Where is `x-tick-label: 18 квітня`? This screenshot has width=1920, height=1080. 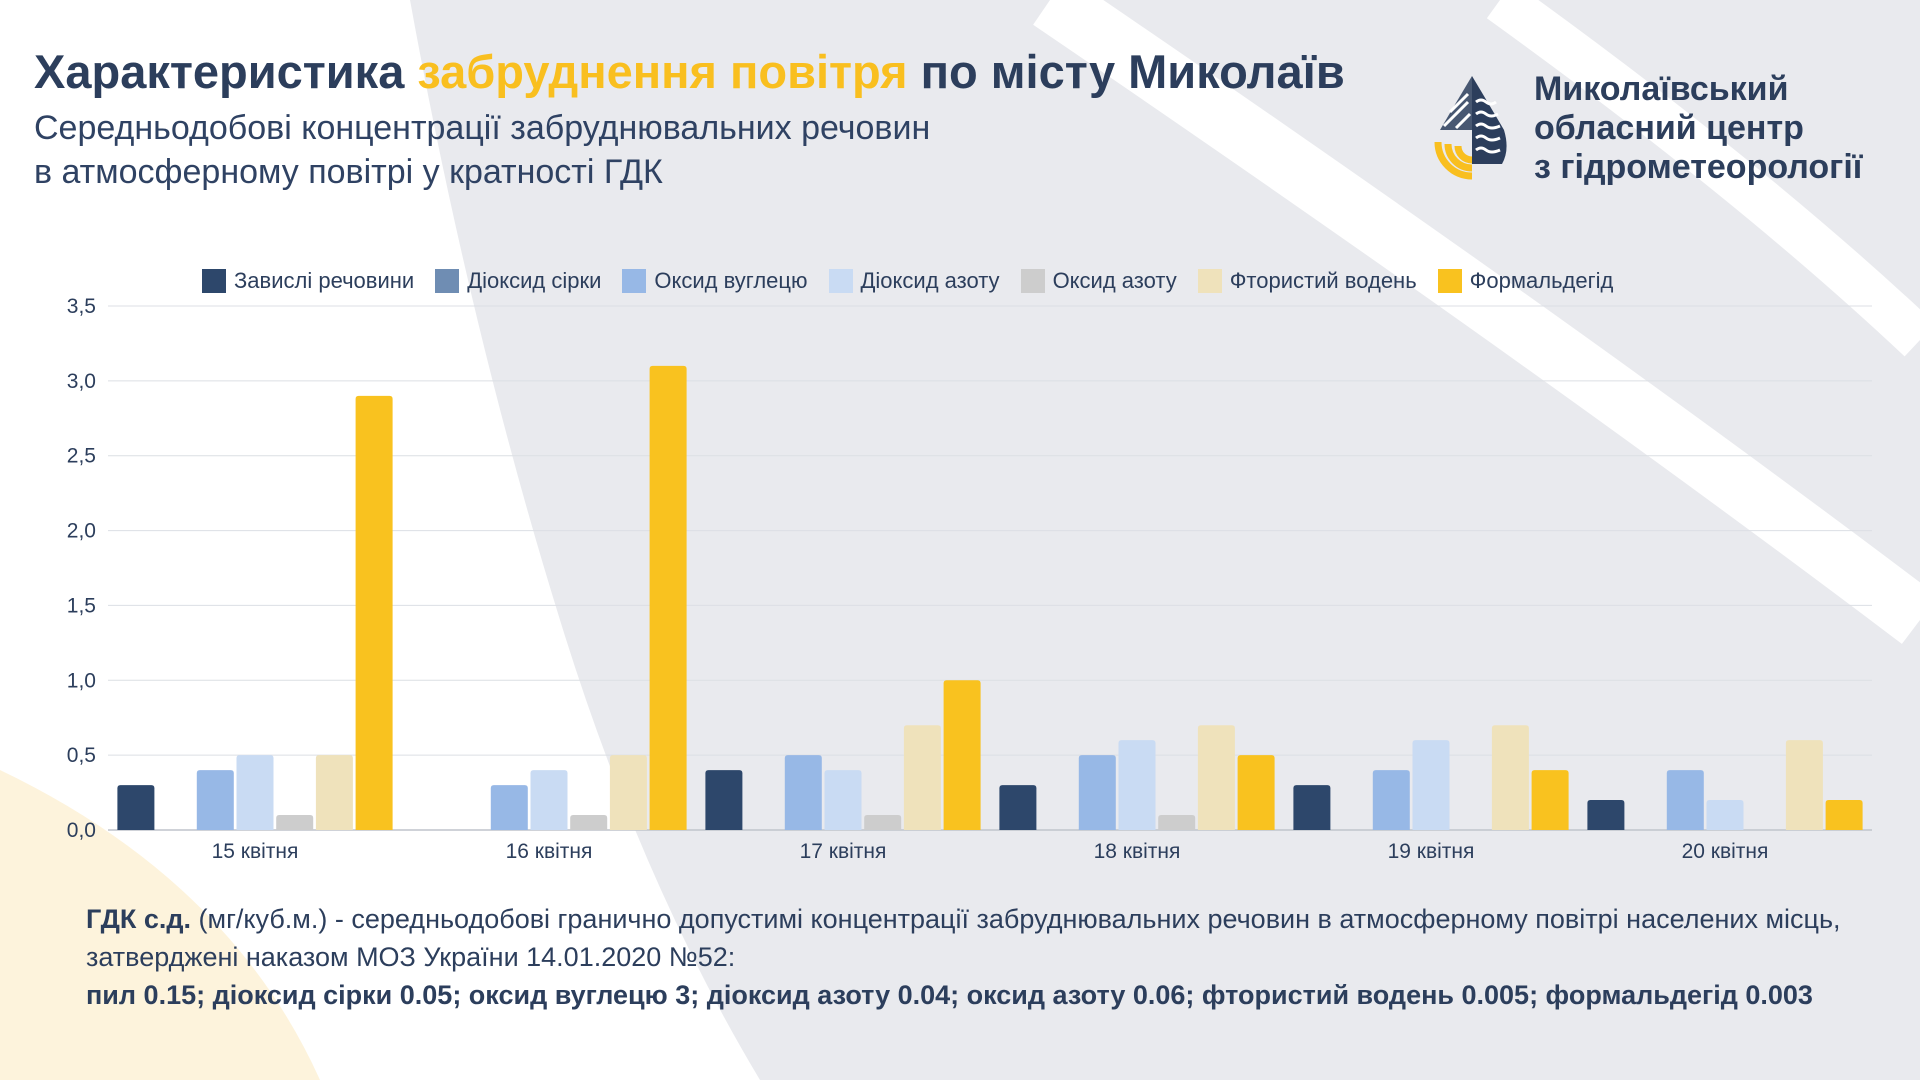 x-tick-label: 18 квітня is located at coordinates (1137, 851).